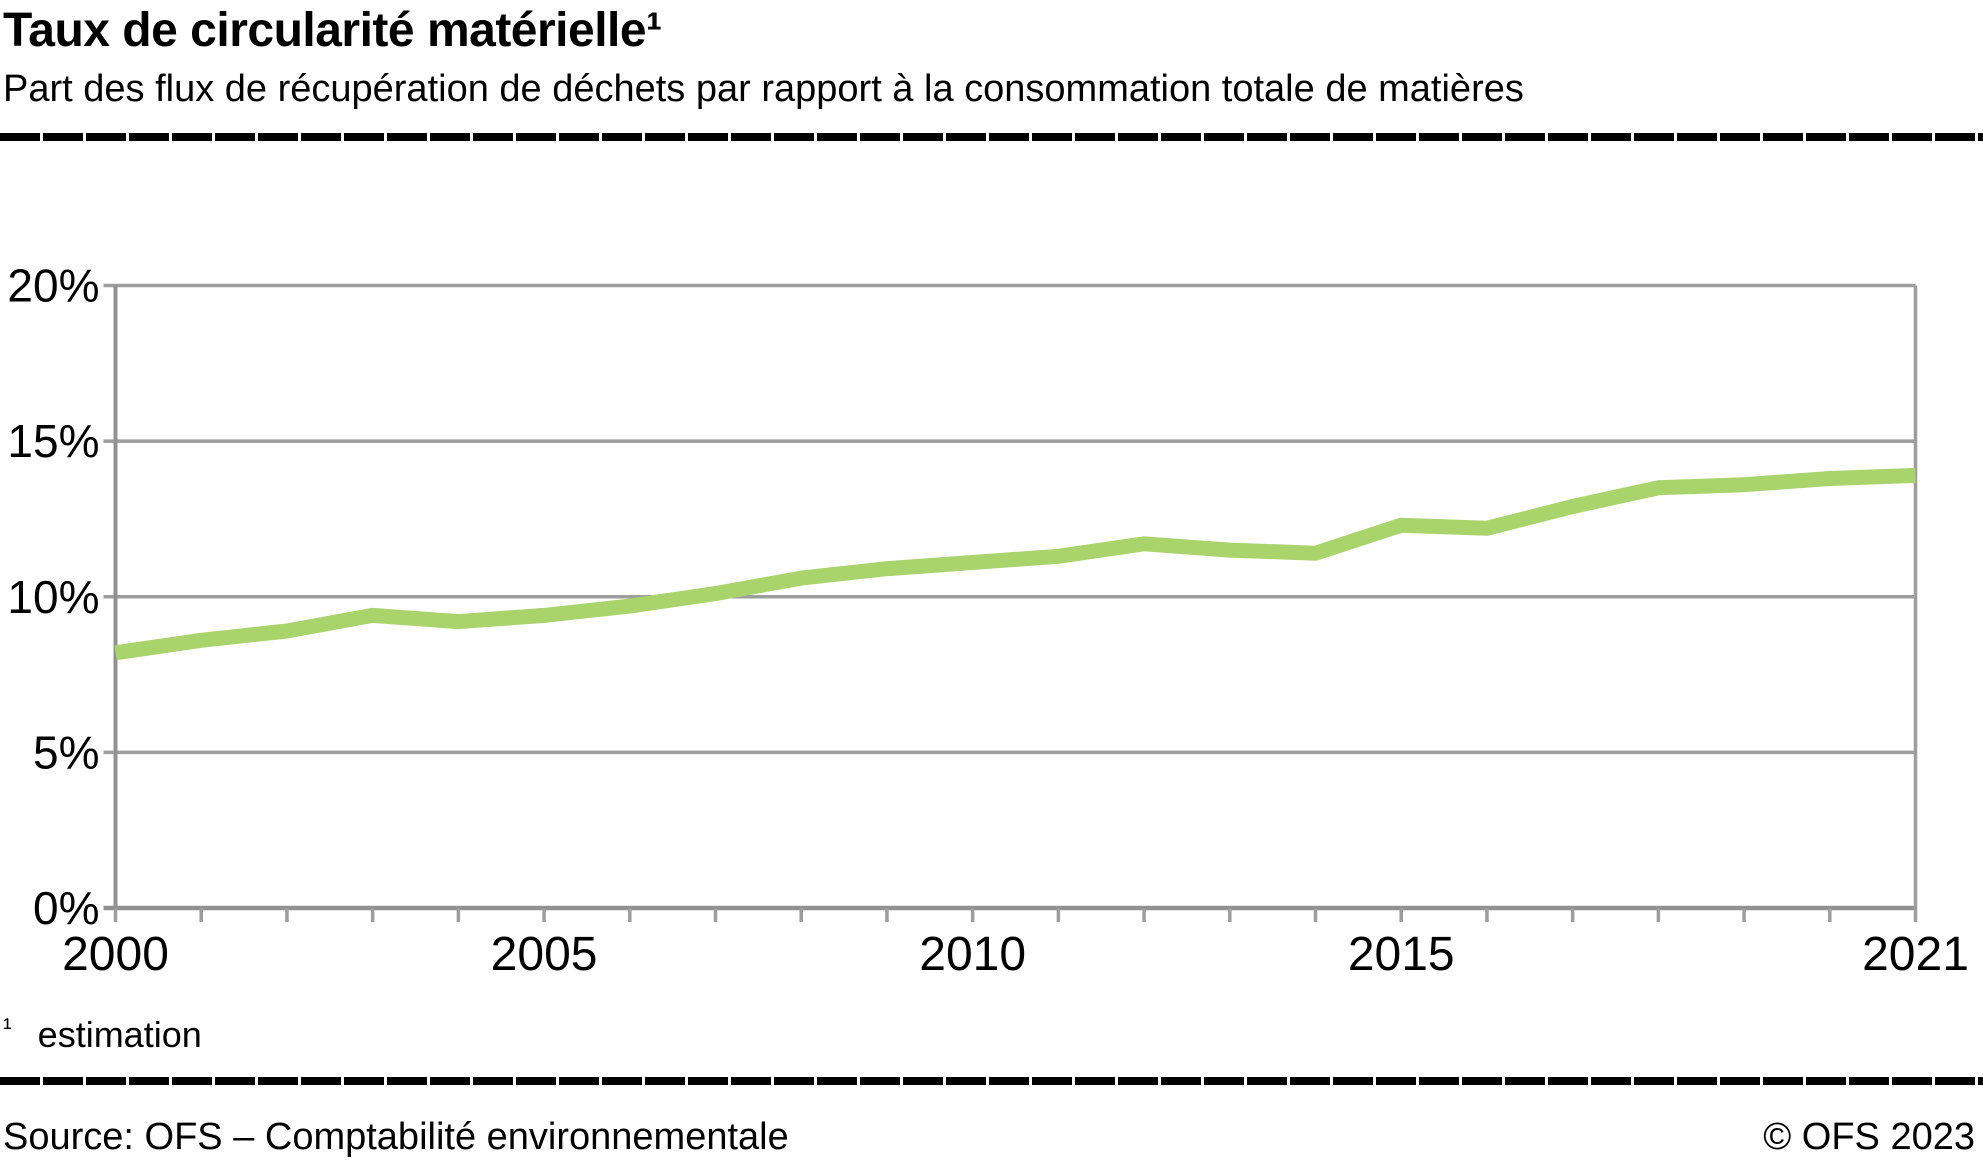 The height and width of the screenshot is (1161, 1983). Describe the element at coordinates (119, 1034) in the screenshot. I see `footnote-text: estimation` at that location.